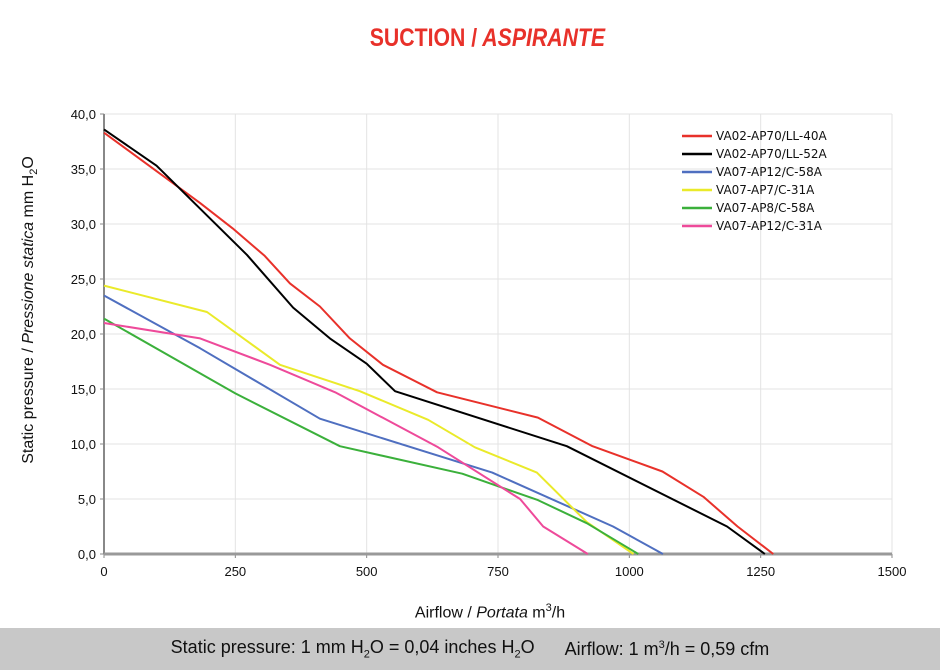 The height and width of the screenshot is (670, 940). Describe the element at coordinates (83, 334) in the screenshot. I see `y-tick-label: 20,0` at that location.